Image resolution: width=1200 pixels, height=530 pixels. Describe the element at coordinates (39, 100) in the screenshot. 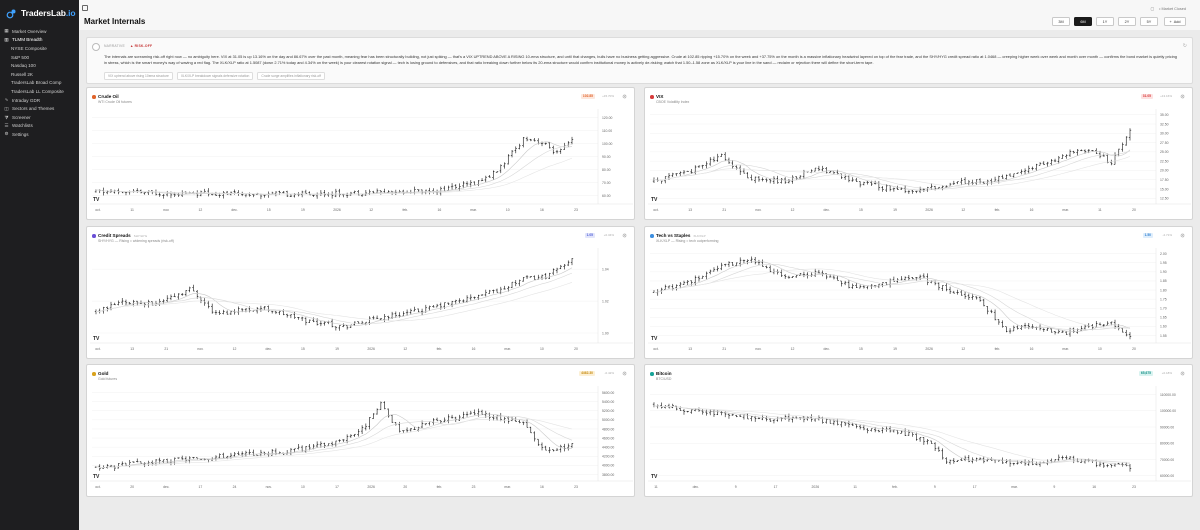

I see `sidebar-item-intraday-gdr: ∿ Intraday GDR` at that location.